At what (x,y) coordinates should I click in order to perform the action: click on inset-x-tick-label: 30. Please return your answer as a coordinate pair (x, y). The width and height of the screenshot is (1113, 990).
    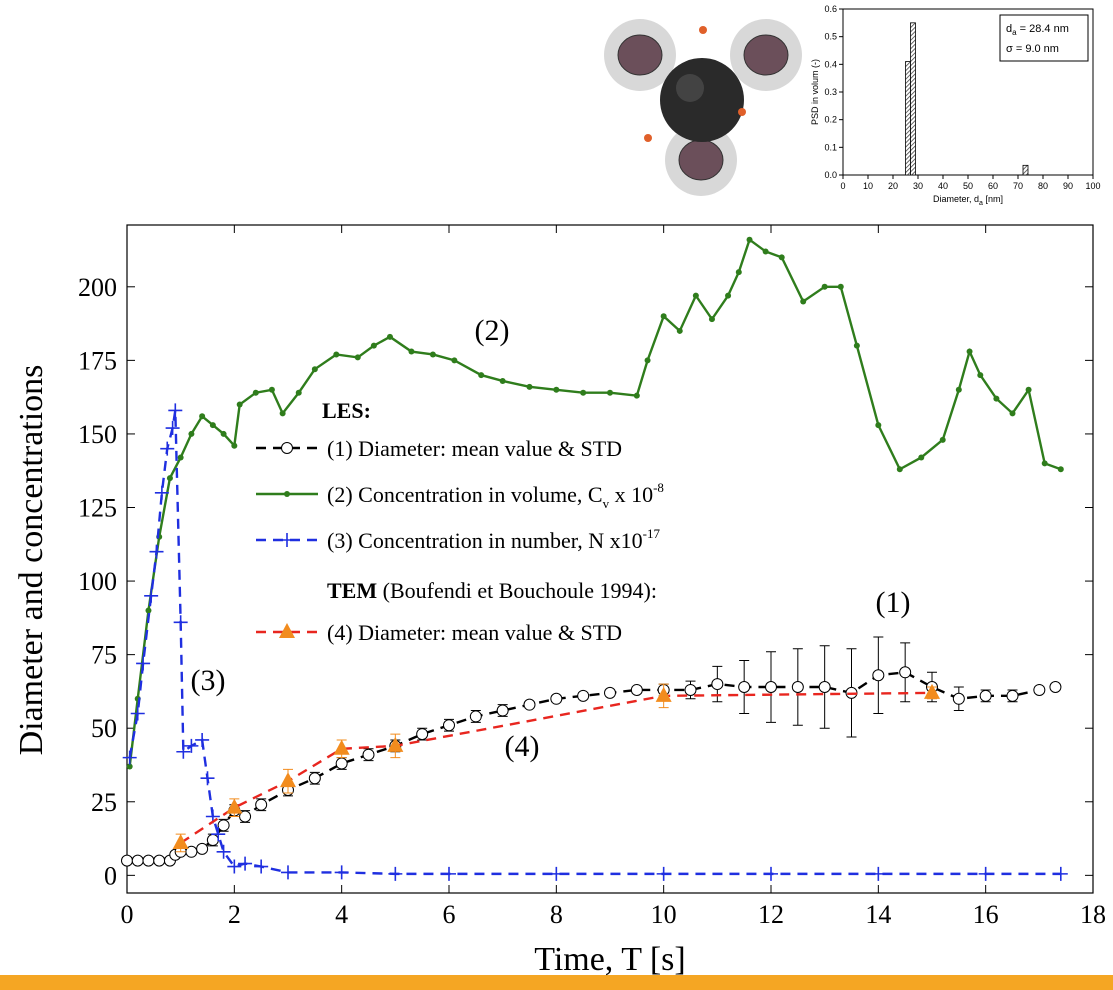
    Looking at the image, I should click on (918, 186).